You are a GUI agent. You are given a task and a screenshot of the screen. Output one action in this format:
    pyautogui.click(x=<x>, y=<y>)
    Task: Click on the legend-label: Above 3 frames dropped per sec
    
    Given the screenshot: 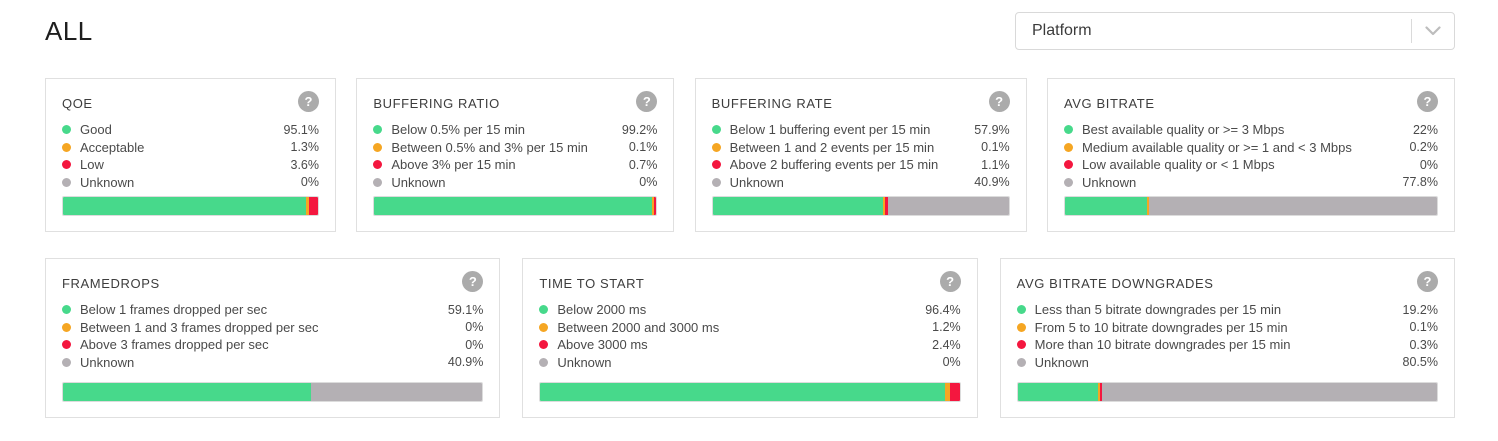 What is the action you would take?
    pyautogui.click(x=174, y=345)
    